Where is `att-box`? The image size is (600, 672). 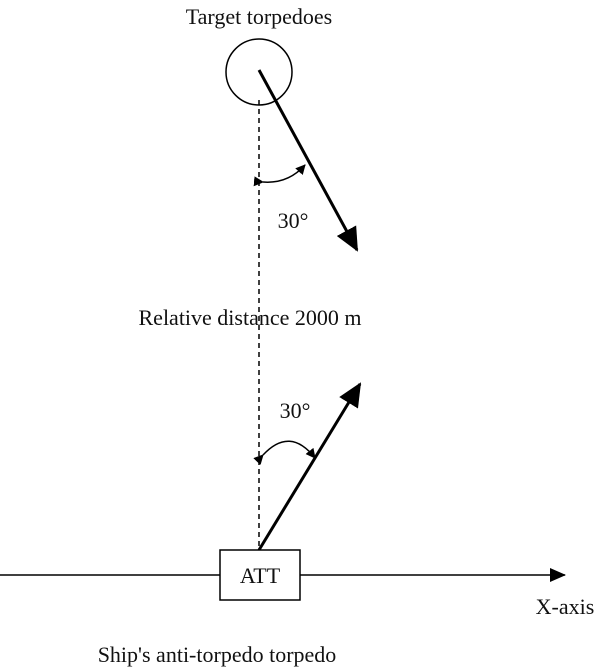
att-box is located at coordinates (260, 575).